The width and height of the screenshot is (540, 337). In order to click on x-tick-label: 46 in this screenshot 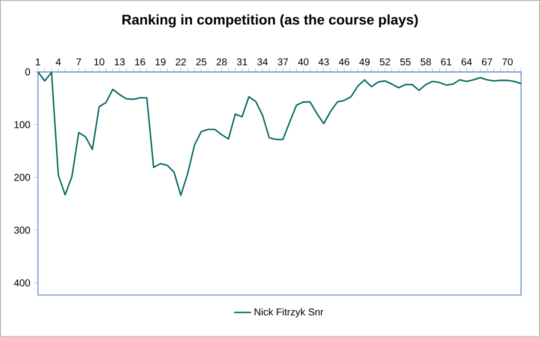, I will do `click(344, 62)`.